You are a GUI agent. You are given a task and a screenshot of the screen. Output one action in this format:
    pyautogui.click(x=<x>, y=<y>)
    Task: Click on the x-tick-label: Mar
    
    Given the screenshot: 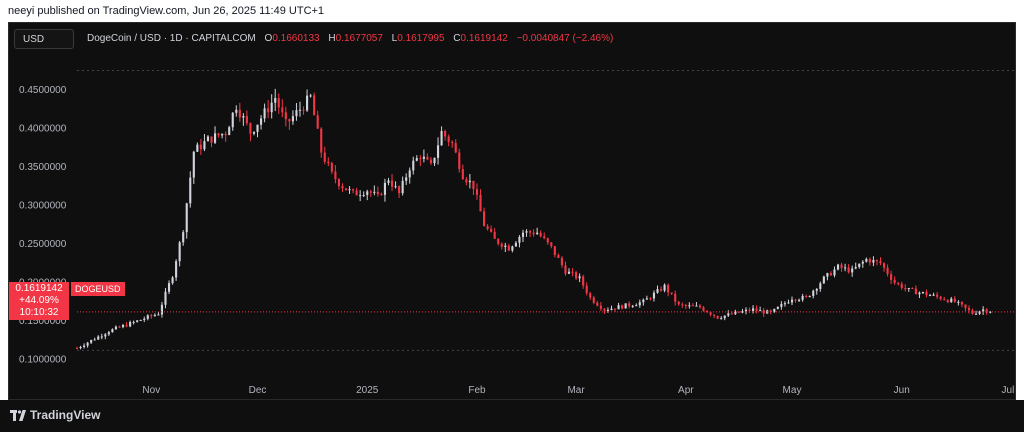 What is the action you would take?
    pyautogui.click(x=576, y=390)
    